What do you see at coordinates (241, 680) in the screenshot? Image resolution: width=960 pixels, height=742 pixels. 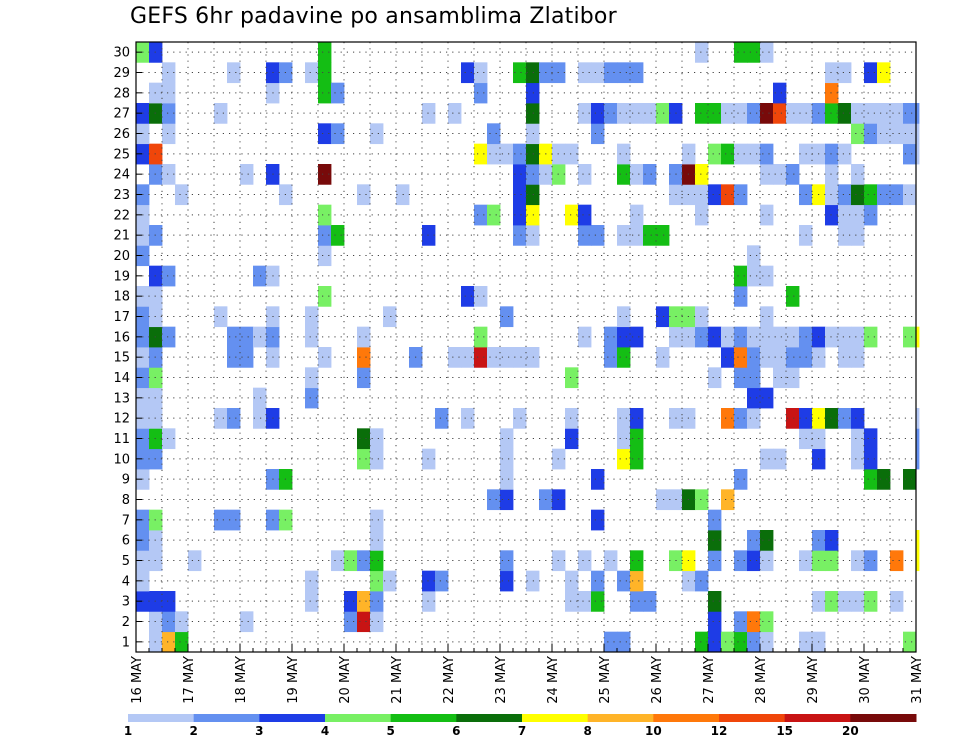 I see `x-tick-label: 18 MAY` at bounding box center [241, 680].